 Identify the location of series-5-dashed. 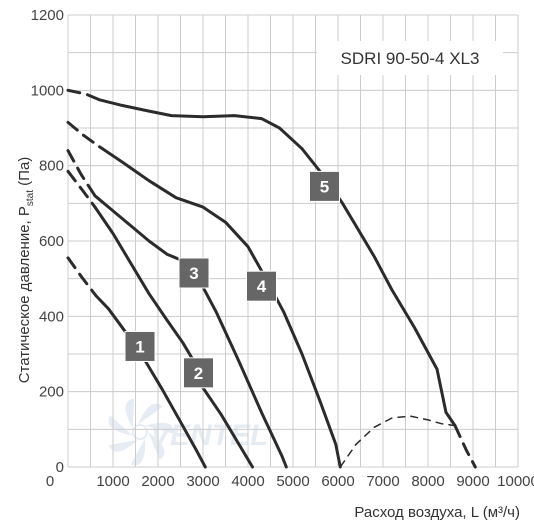
(83, 95).